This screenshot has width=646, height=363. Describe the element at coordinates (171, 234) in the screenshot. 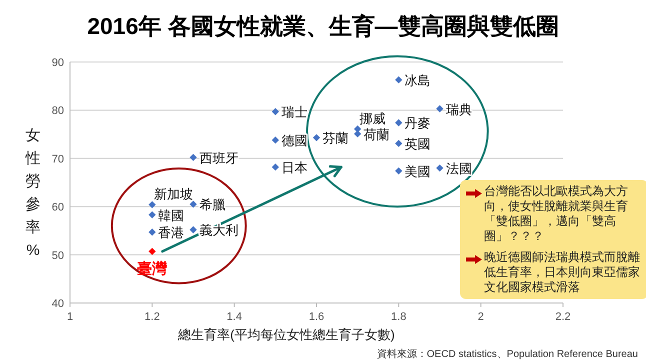

I see `annotation: 香港` at that location.